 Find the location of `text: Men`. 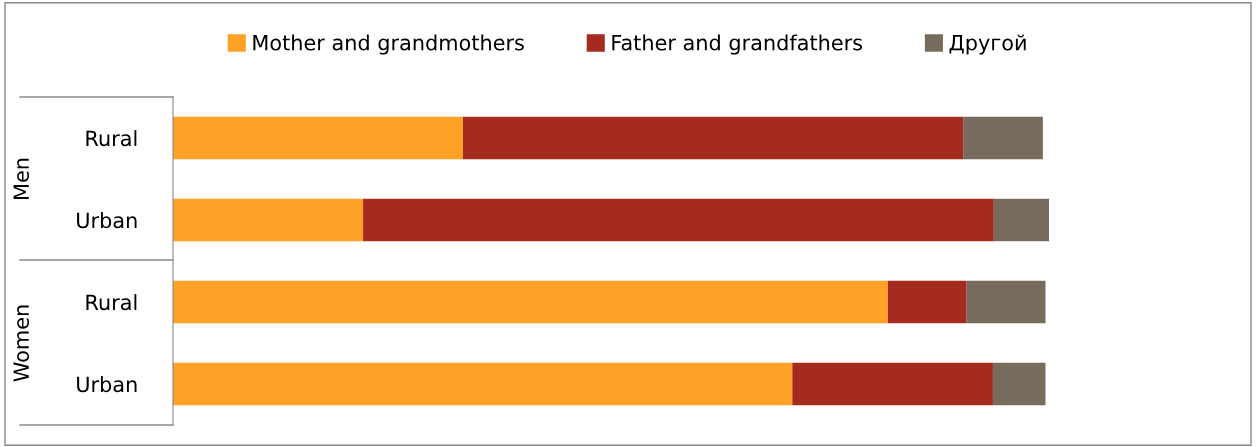

text: Men is located at coordinates (21, 178).